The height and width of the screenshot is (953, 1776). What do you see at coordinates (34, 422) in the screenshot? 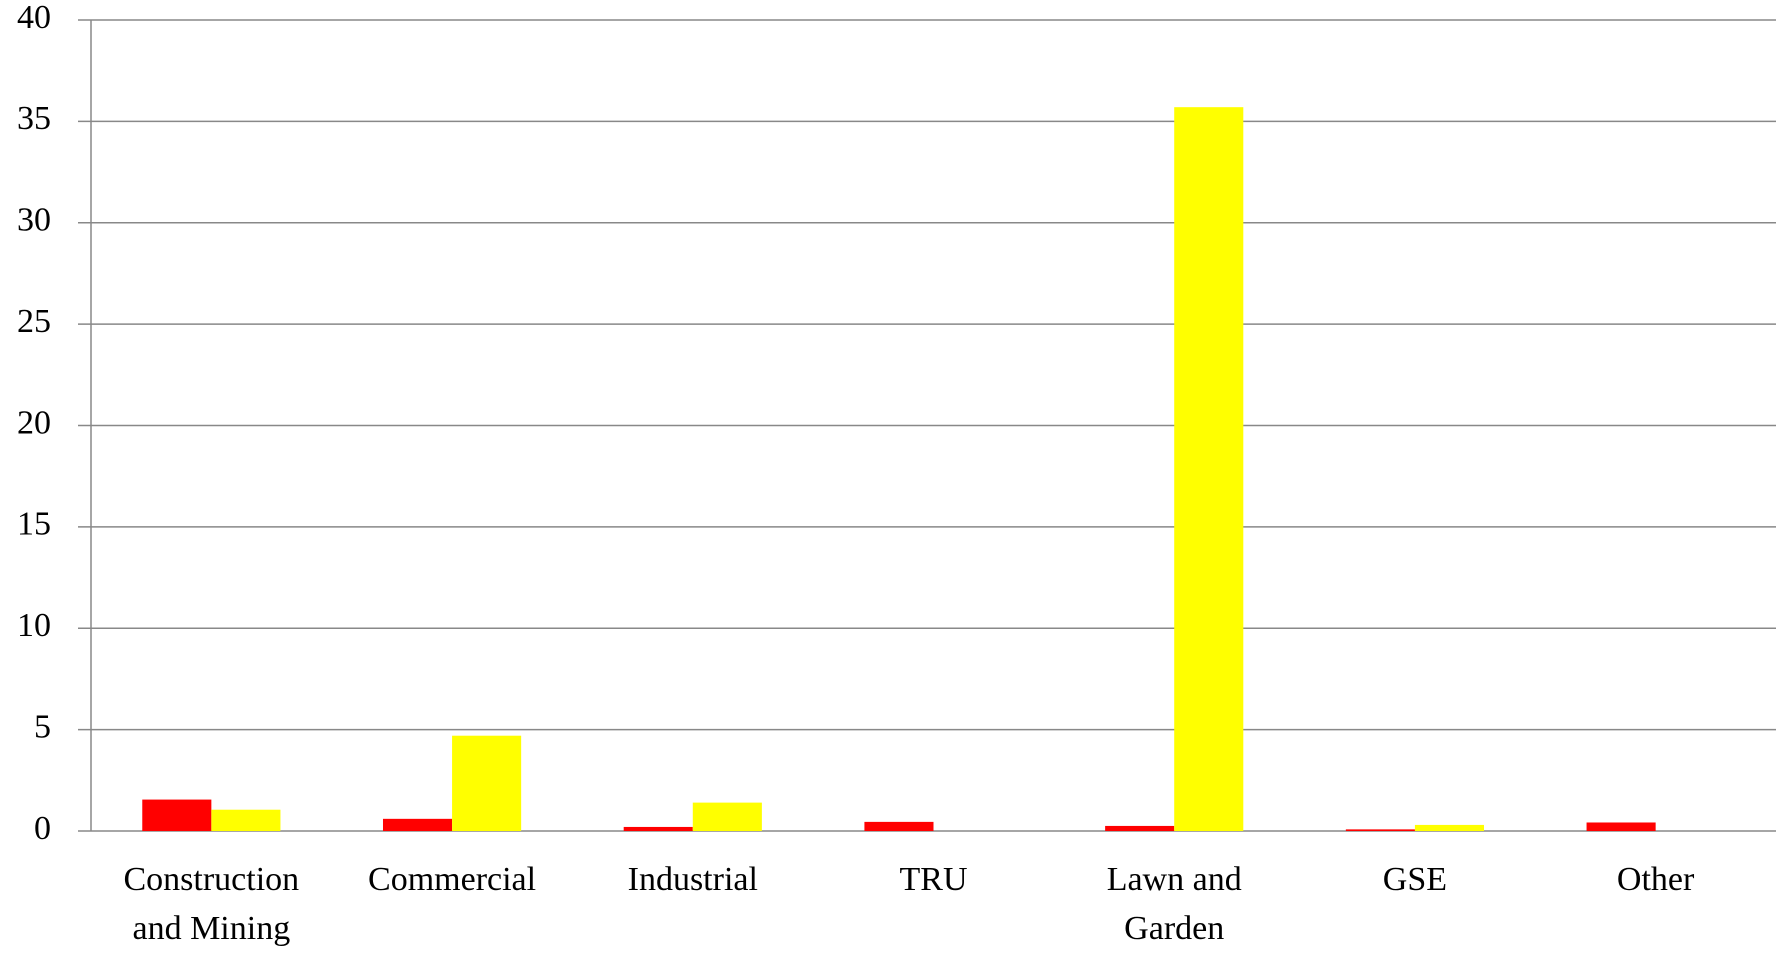
I see `y-tick-label: 20` at bounding box center [34, 422].